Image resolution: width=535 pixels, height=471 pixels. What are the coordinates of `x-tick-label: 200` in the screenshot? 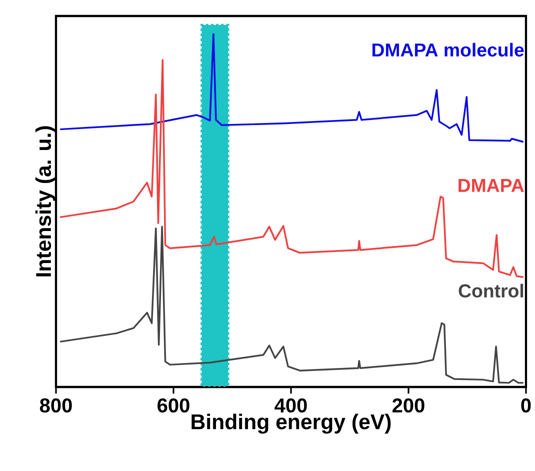 It's located at (408, 405).